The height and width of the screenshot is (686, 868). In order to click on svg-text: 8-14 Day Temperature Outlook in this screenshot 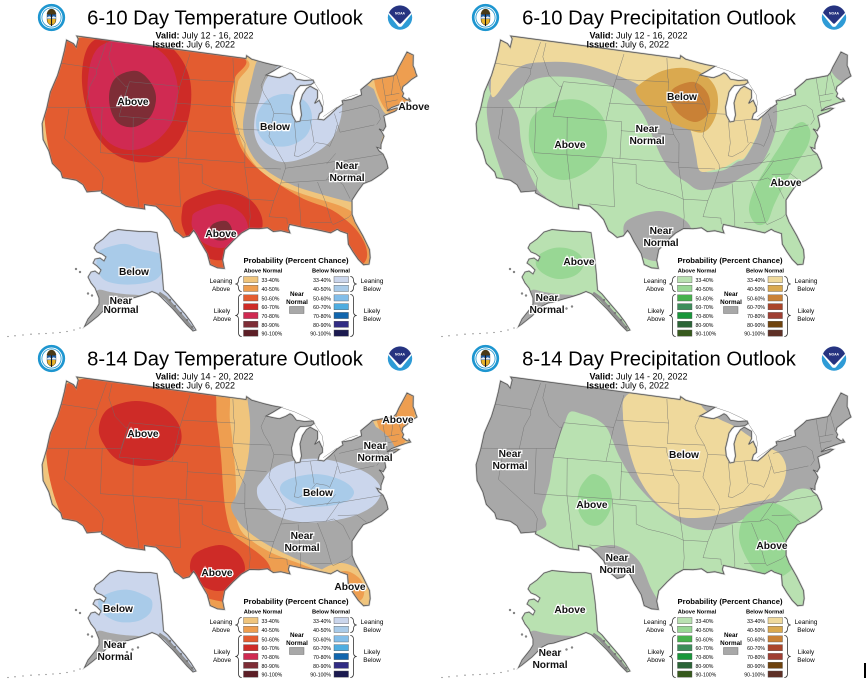, I will do `click(225, 360)`.